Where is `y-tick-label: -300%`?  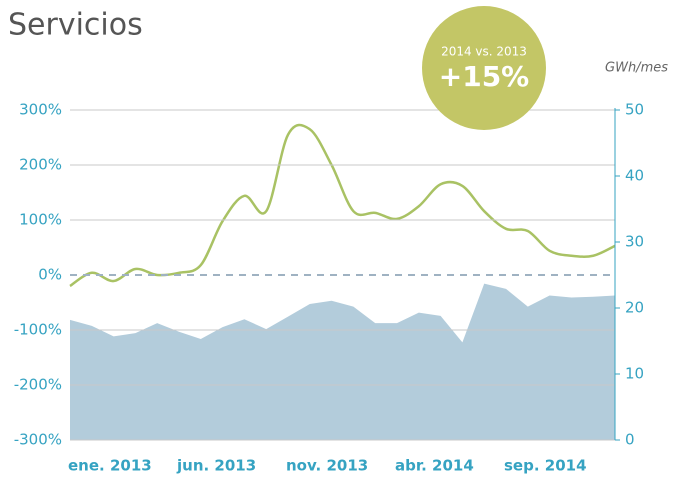 y-tick-label: -300% is located at coordinates (38, 440).